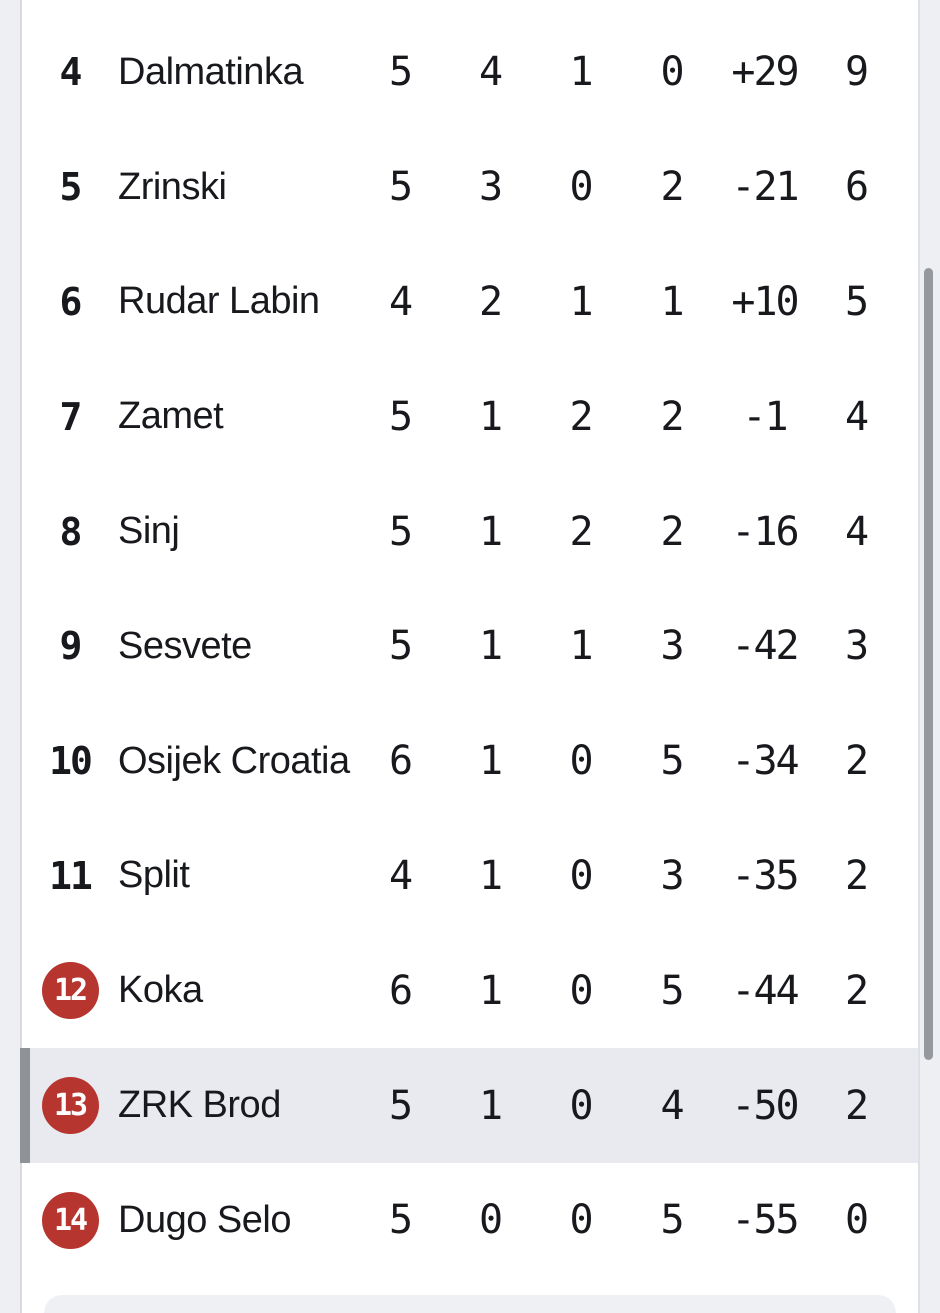 This screenshot has width=940, height=1313. What do you see at coordinates (672, 1220) in the screenshot?
I see `losses-cell: 5` at bounding box center [672, 1220].